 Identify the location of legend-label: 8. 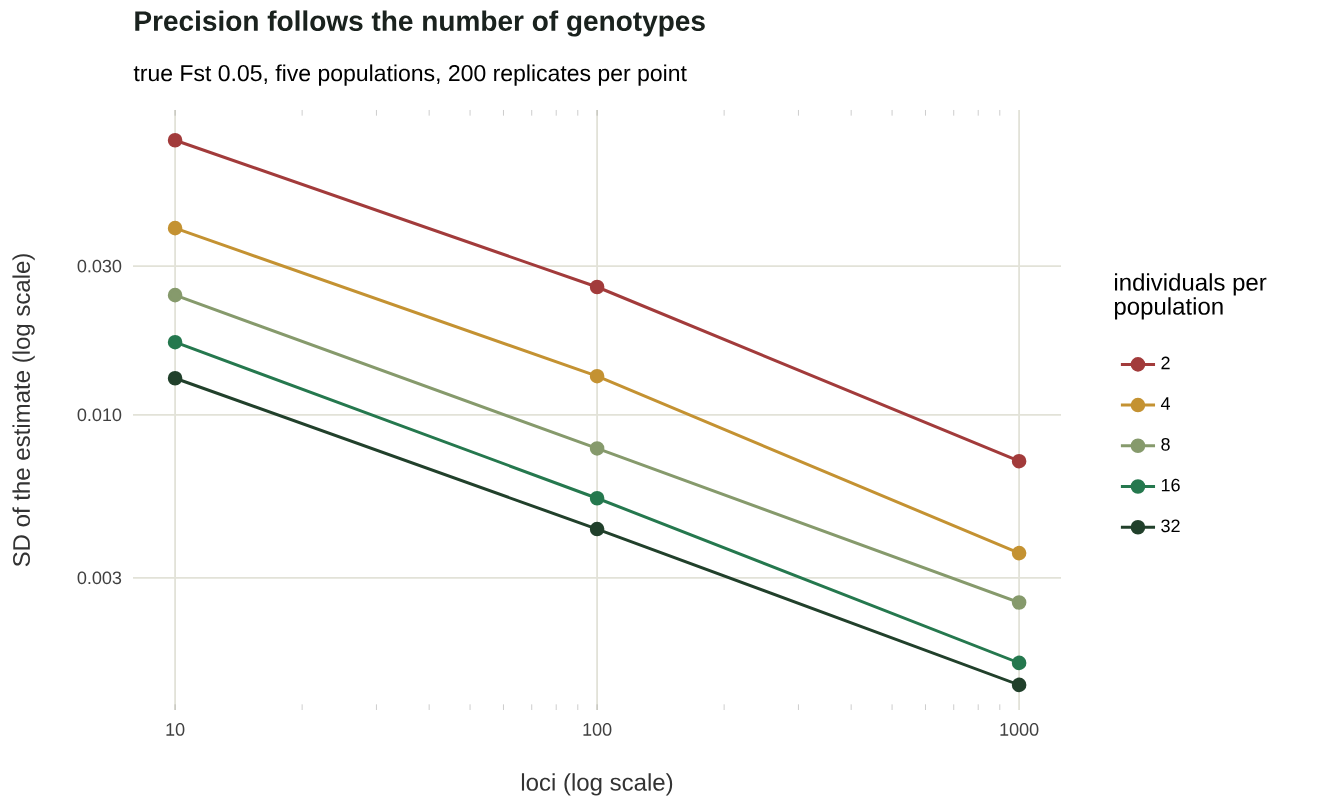
(1165, 444).